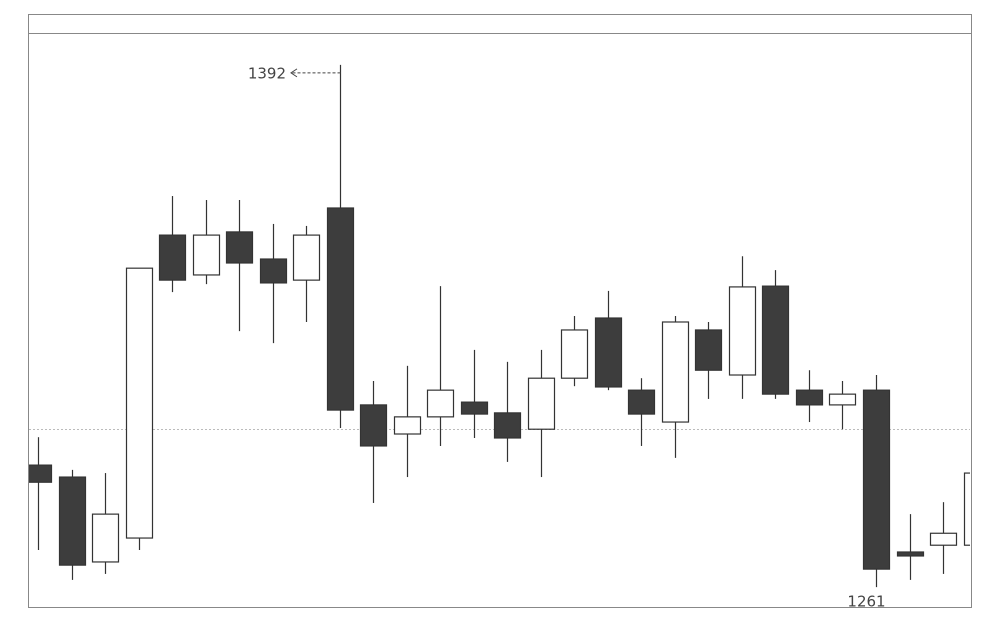 This screenshot has width=1000, height=627. What do you see at coordinates (866, 602) in the screenshot?
I see `annotation-label: 1261` at bounding box center [866, 602].